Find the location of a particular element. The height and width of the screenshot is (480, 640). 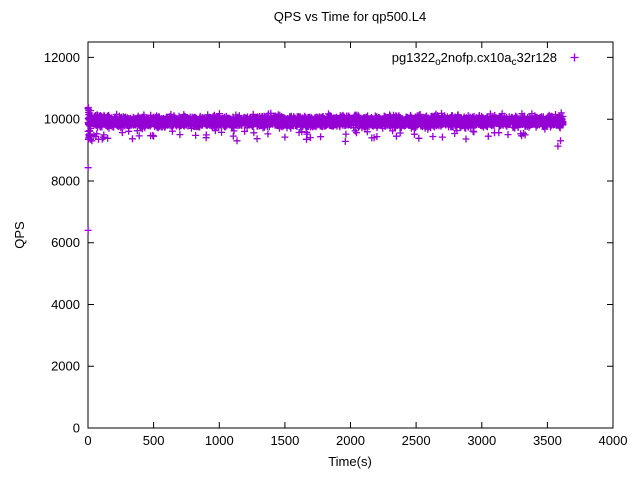

y-tick-label: 12000 is located at coordinates (62, 57).